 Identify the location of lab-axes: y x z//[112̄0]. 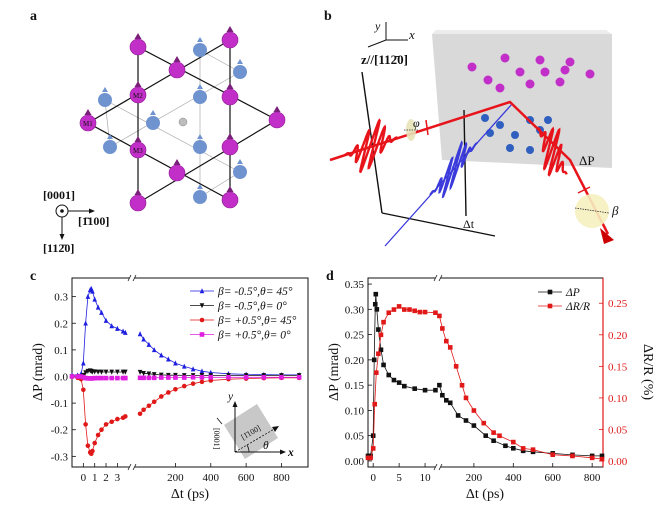
(388, 43).